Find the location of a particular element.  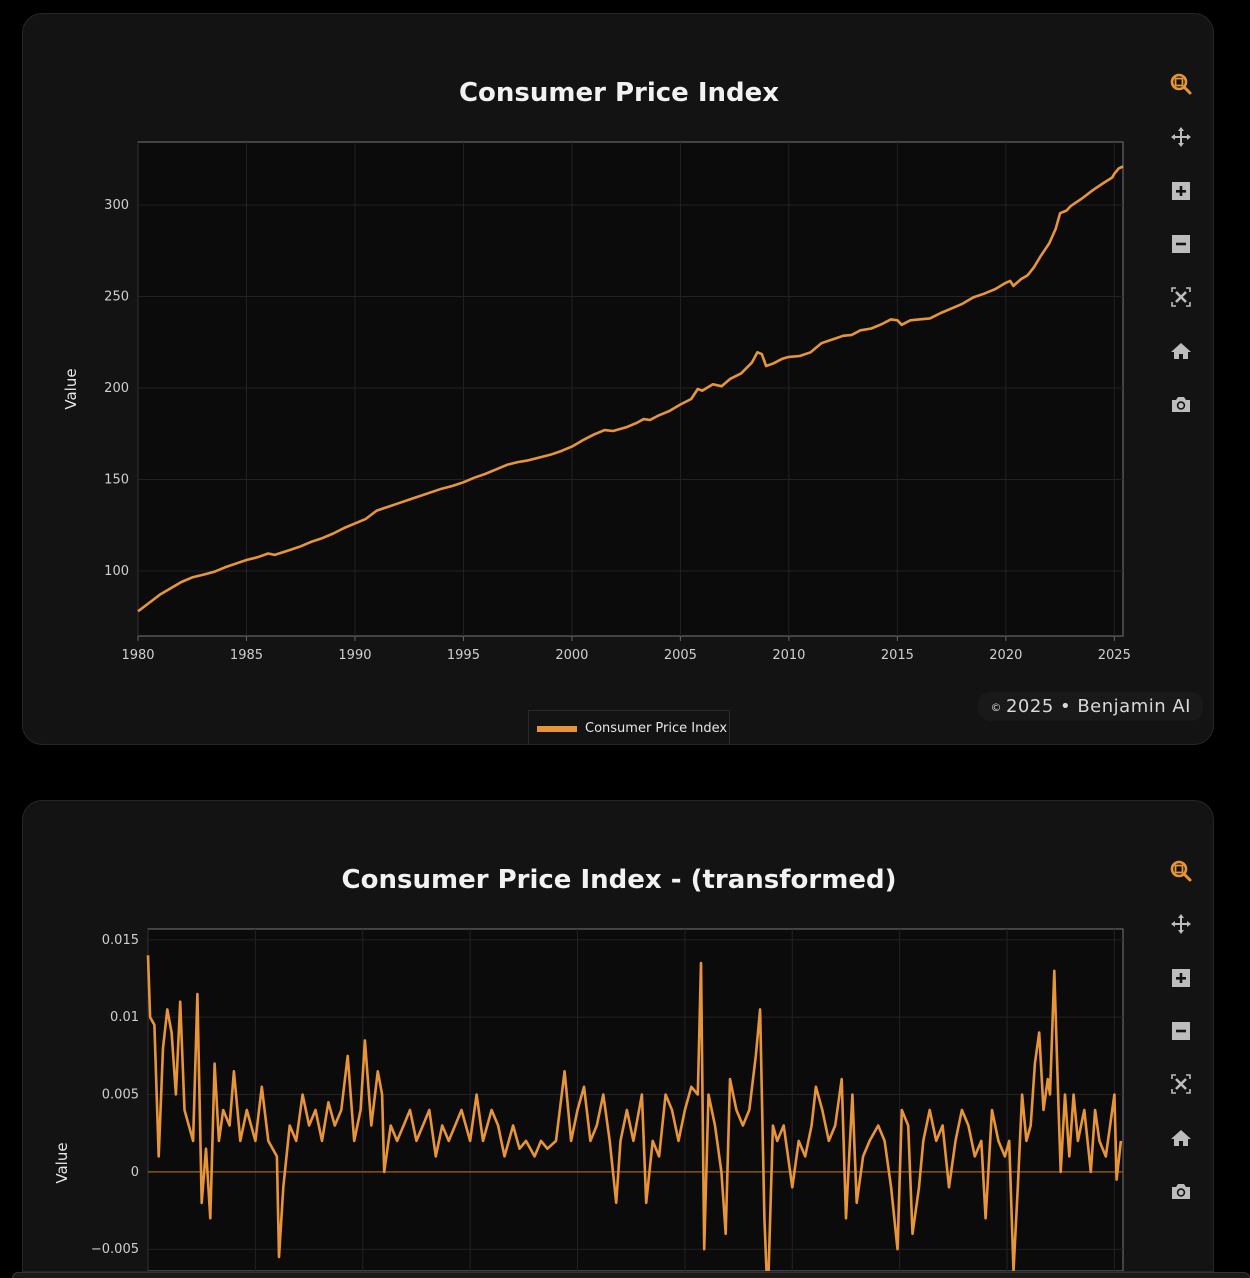

x-tick-label: 1995 is located at coordinates (463, 655).